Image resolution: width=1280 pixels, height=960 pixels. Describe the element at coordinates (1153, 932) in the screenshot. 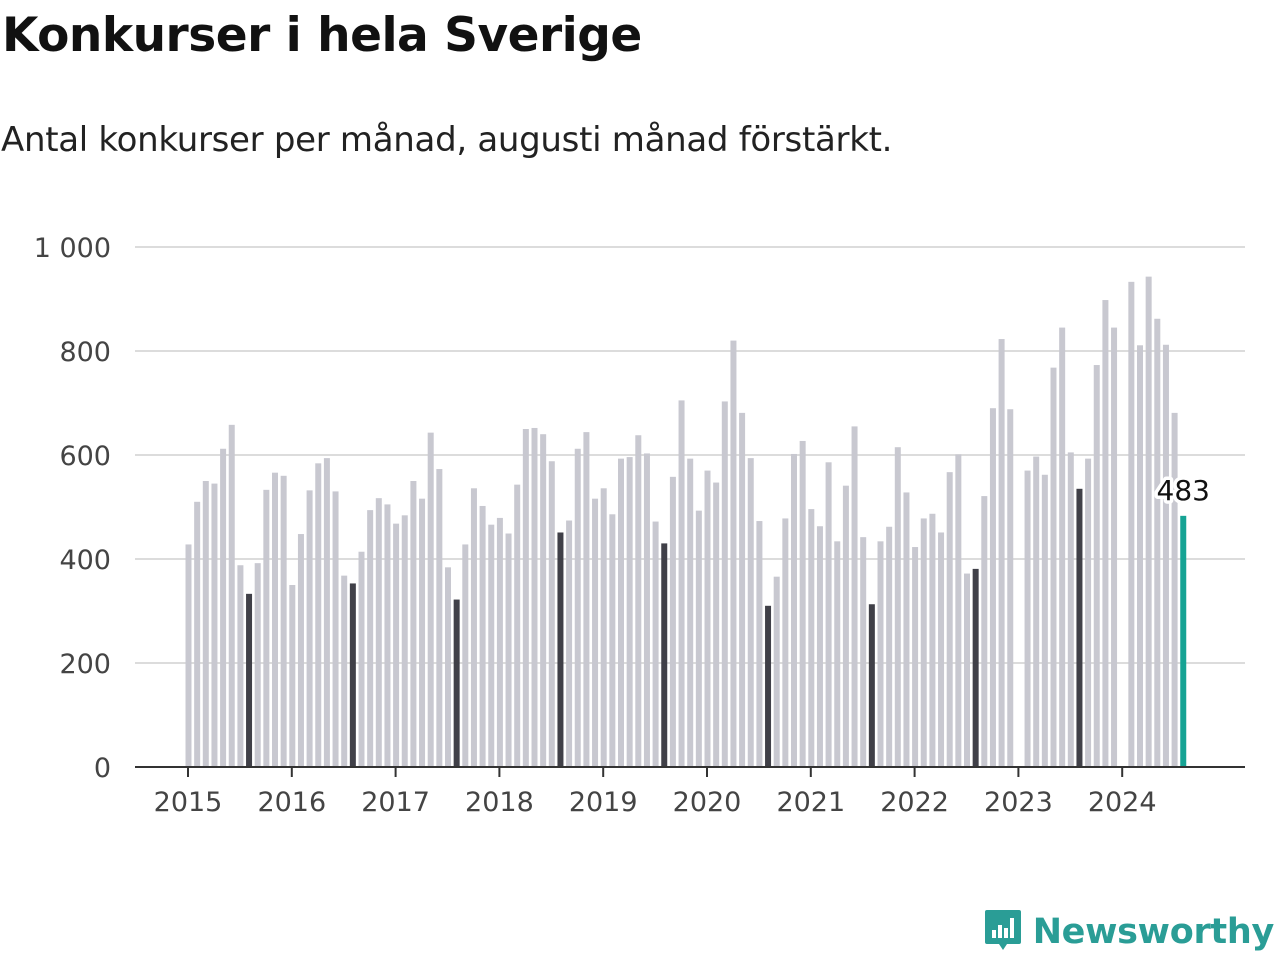

I see `brand-name: Newsworthy` at that location.